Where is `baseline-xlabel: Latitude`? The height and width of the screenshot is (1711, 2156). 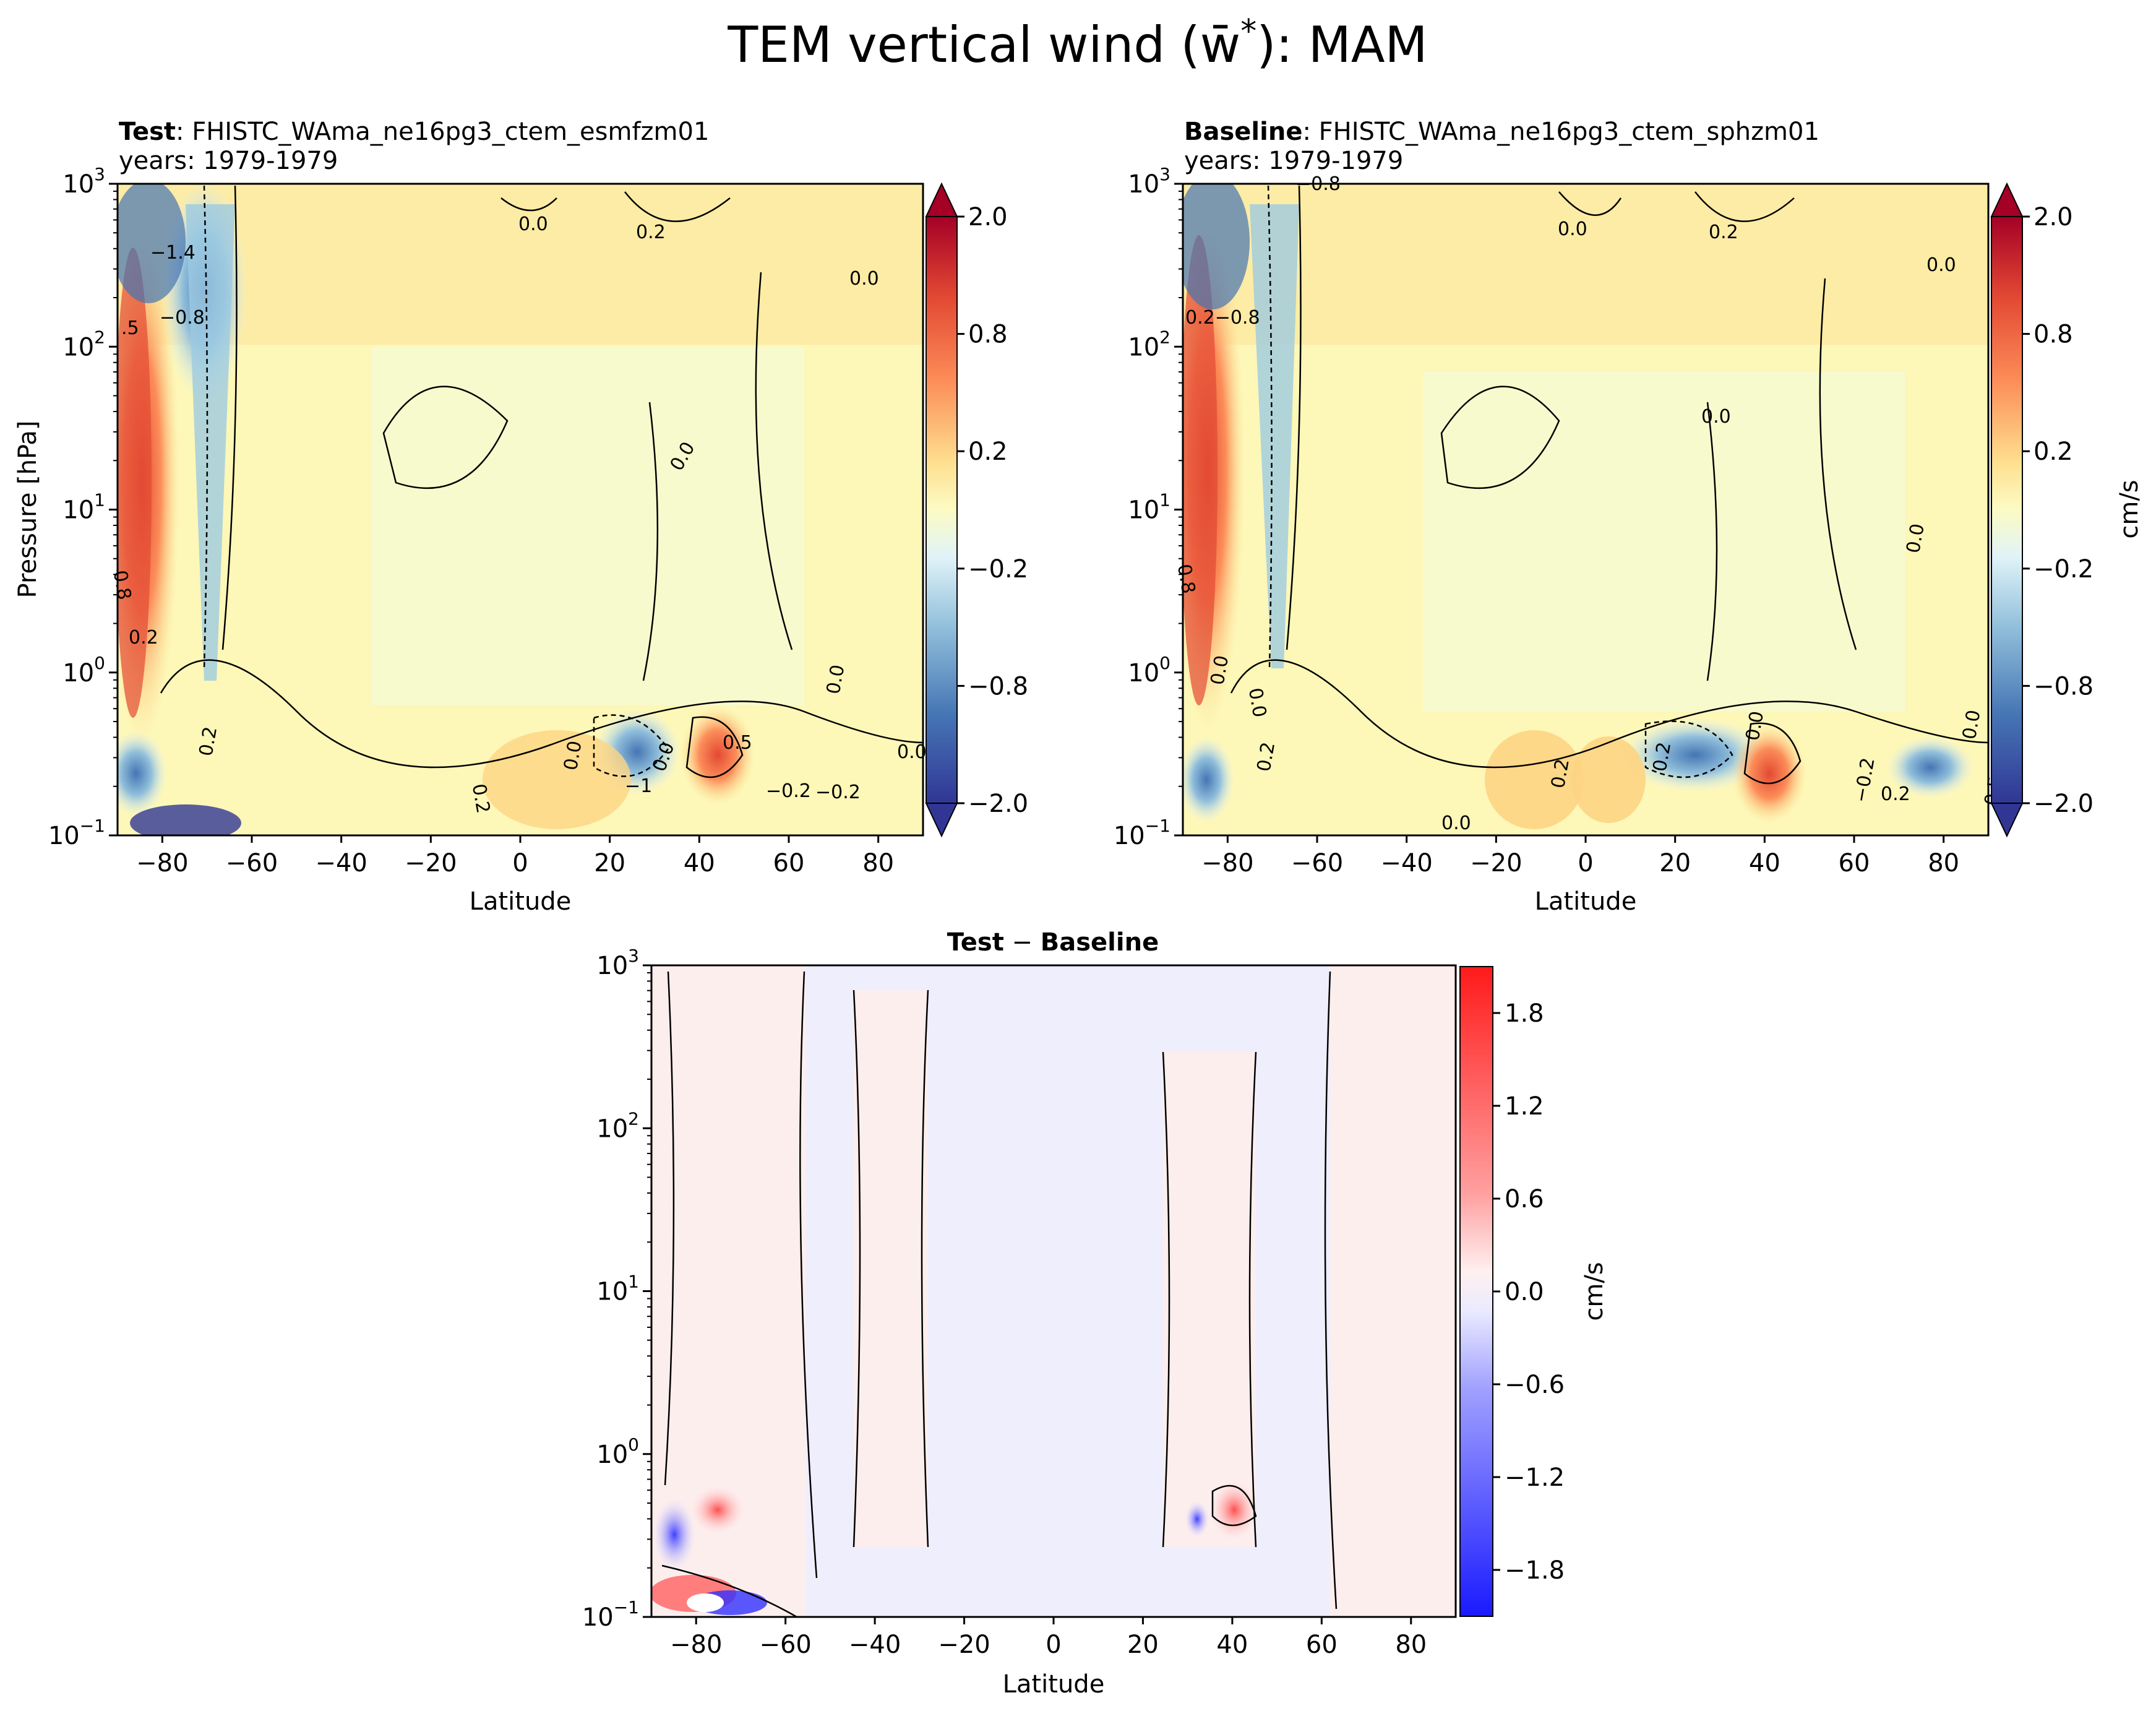
baseline-xlabel: Latitude is located at coordinates (1586, 901).